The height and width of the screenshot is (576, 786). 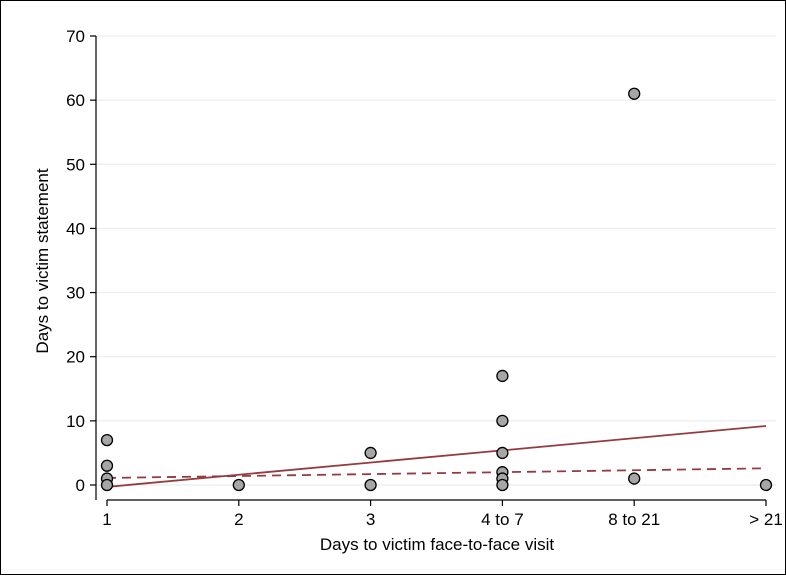 I want to click on fit-line-solid, so click(x=436, y=456).